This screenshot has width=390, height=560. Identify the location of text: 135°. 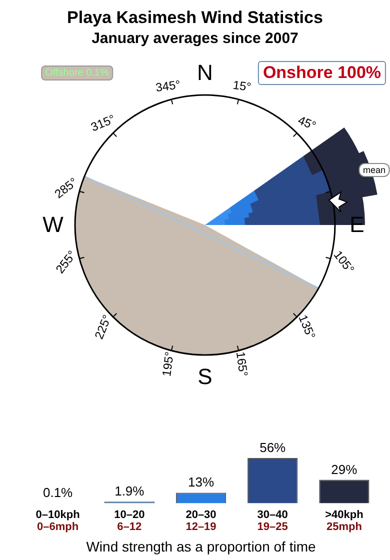
(307, 326).